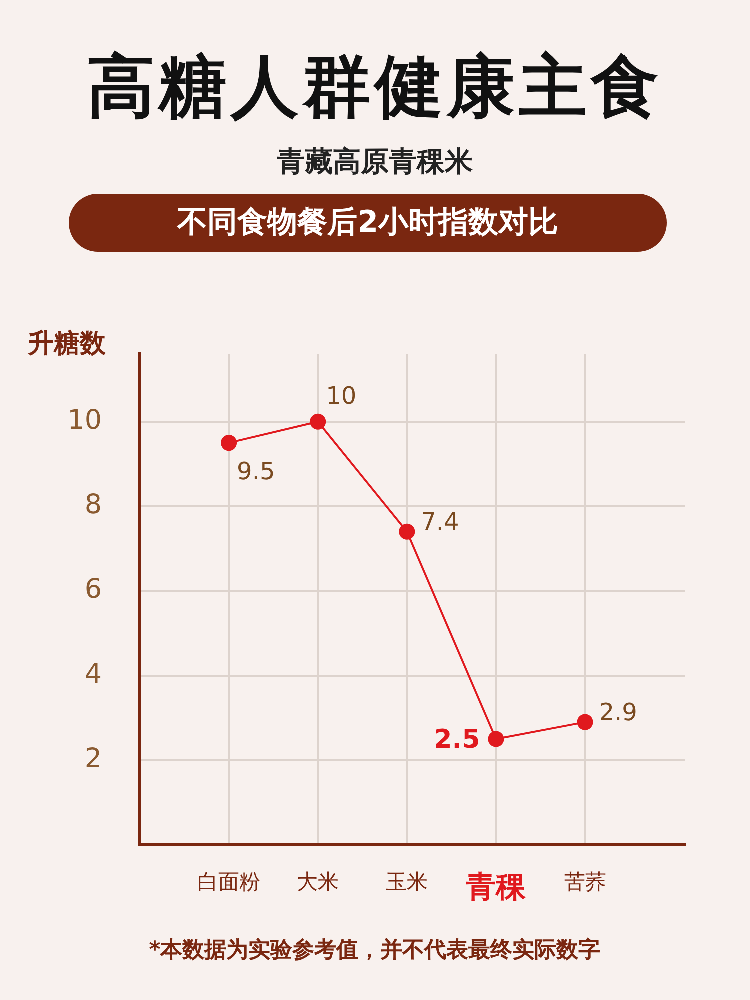  Describe the element at coordinates (496, 887) in the screenshot. I see `x-tick-label: 青稞` at that location.